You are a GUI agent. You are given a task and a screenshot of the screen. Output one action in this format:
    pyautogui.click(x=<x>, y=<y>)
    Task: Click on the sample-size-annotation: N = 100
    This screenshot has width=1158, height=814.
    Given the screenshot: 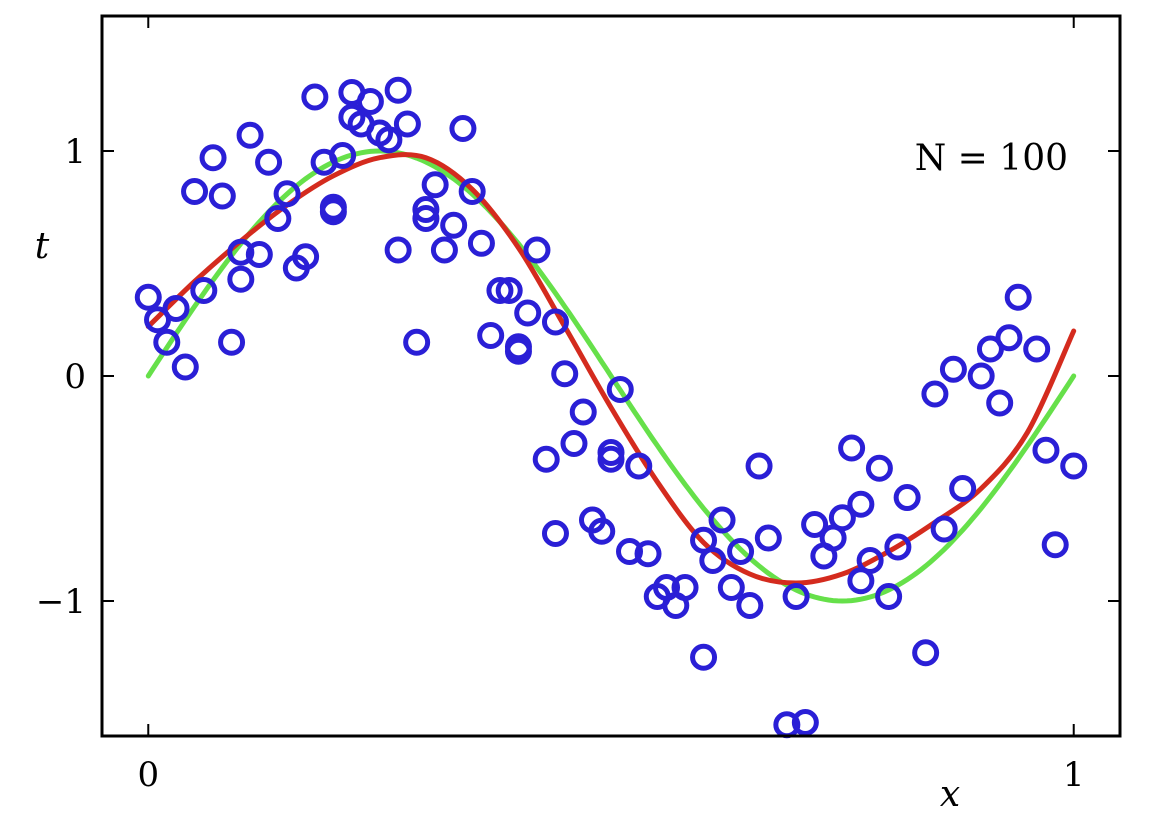 What is the action you would take?
    pyautogui.click(x=991, y=158)
    